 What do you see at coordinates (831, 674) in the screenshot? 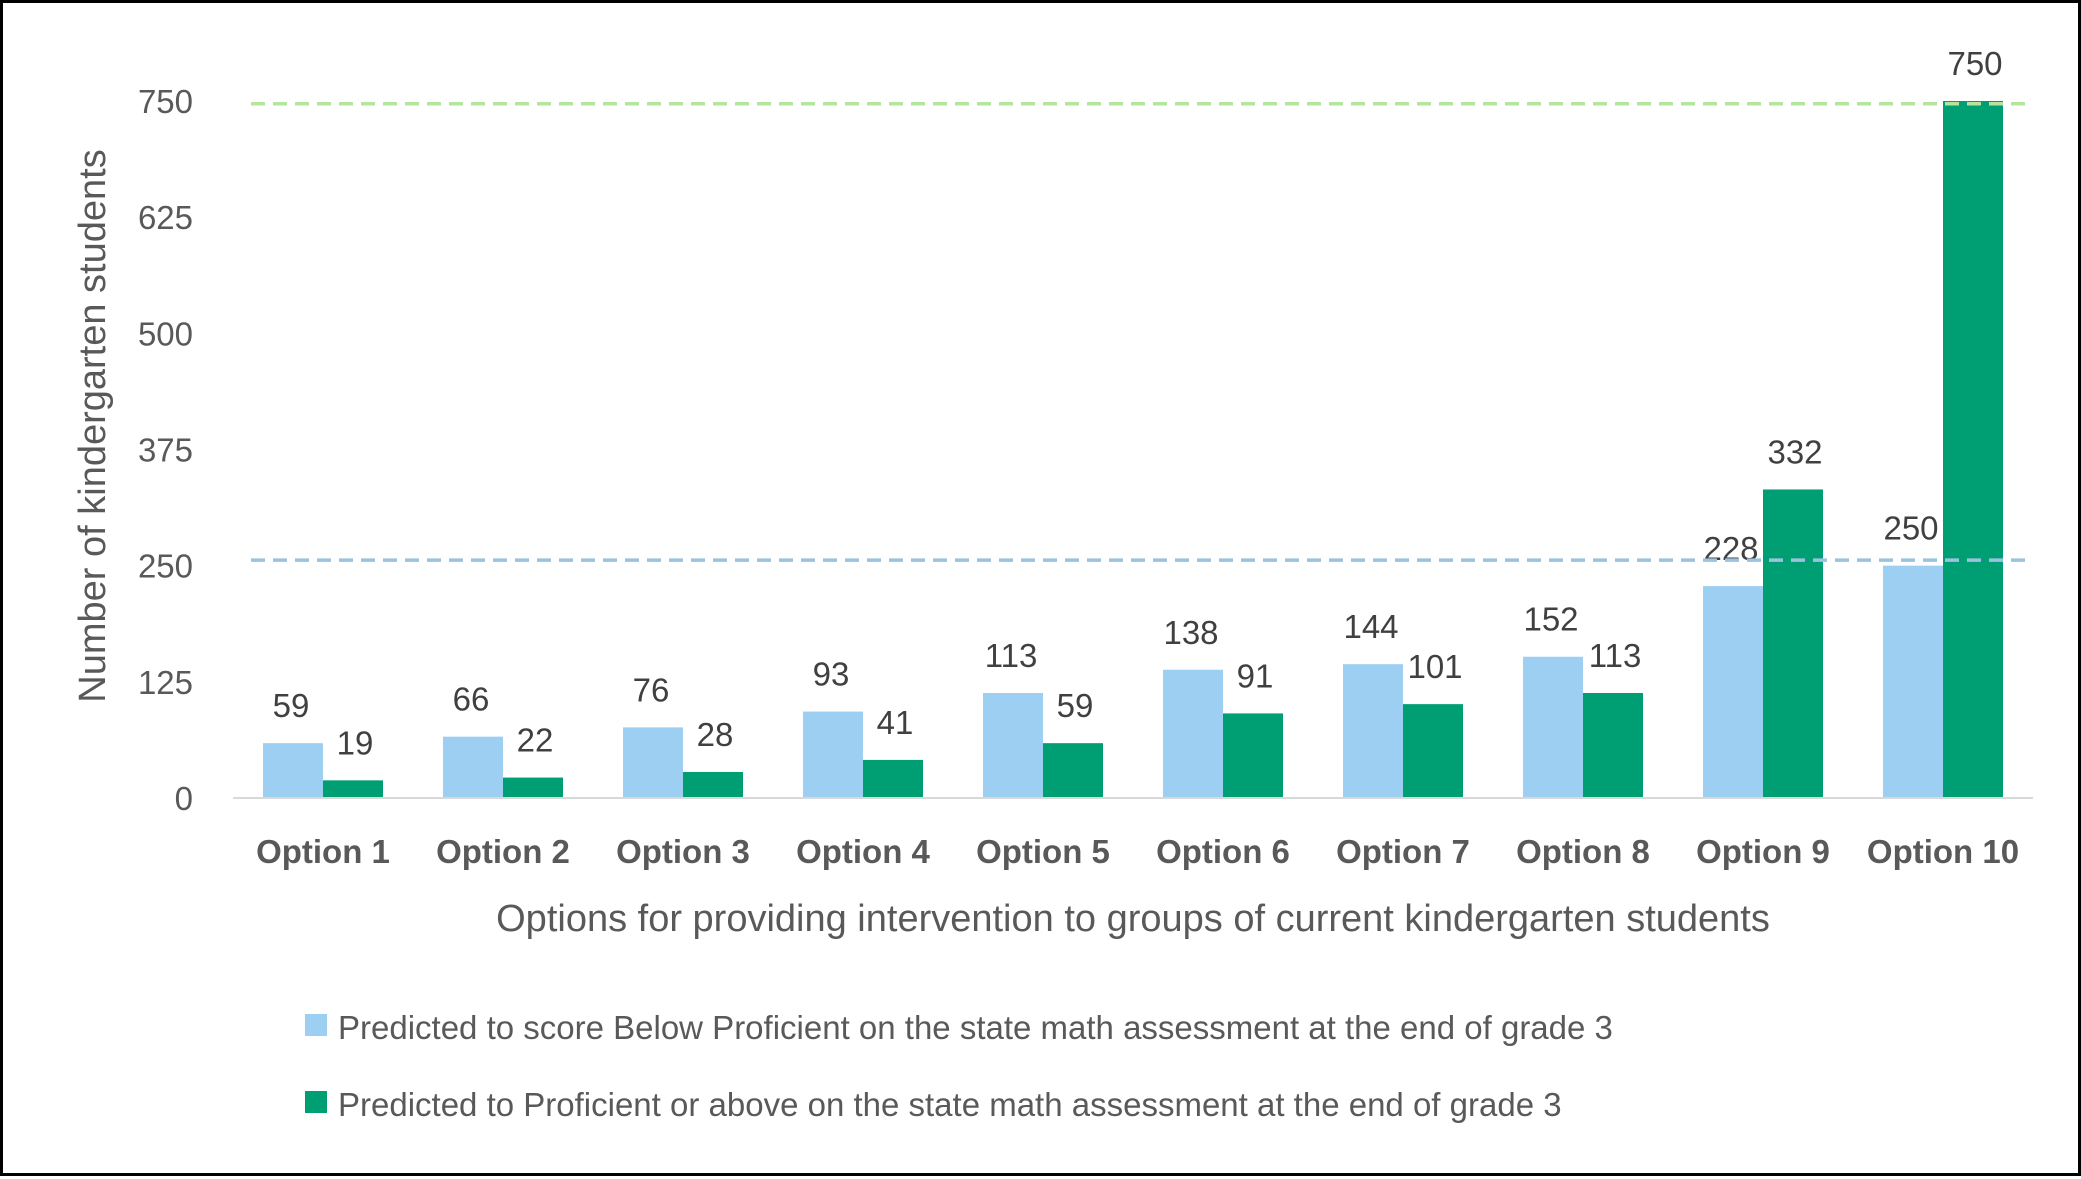
I see `data-label: 93` at bounding box center [831, 674].